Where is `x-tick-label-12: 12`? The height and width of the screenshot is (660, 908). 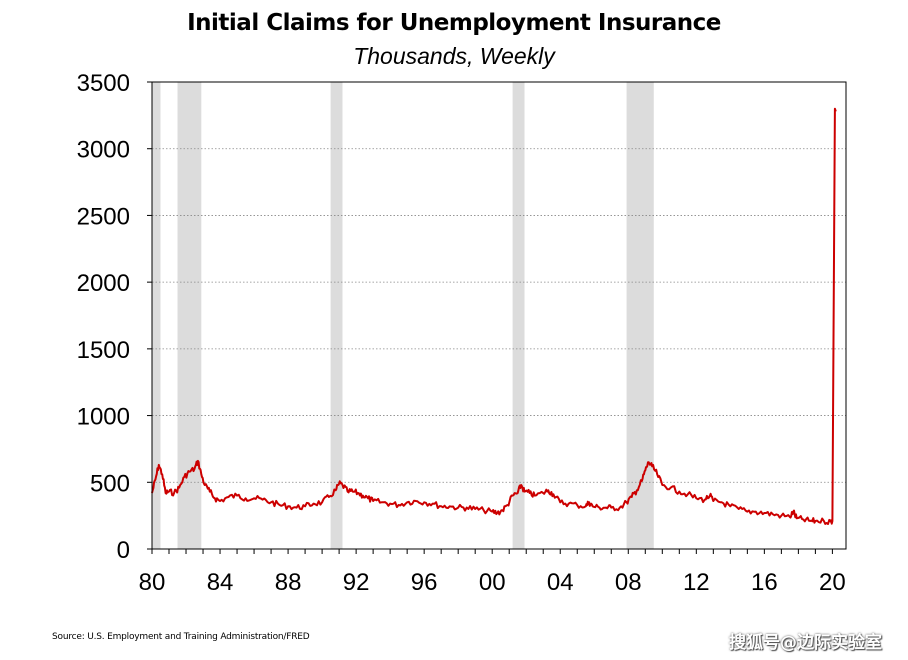 x-tick-label-12: 12 is located at coordinates (696, 582).